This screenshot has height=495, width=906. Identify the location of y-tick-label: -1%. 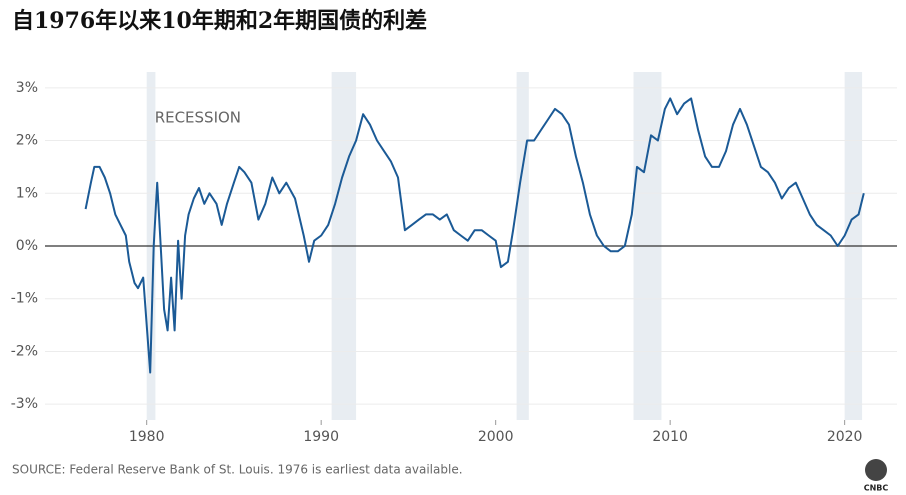
(24, 299).